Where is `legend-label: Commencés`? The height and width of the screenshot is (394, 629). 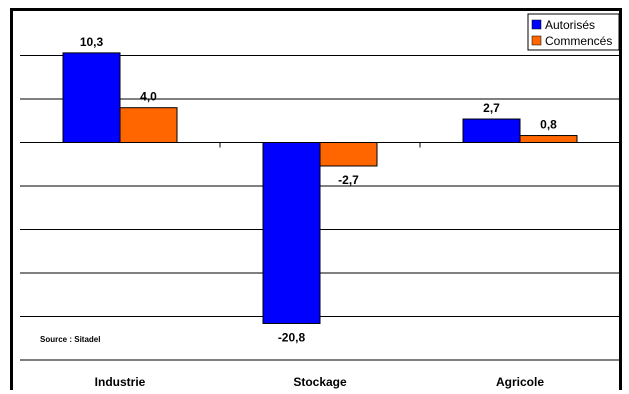 legend-label: Commencés is located at coordinates (578, 41).